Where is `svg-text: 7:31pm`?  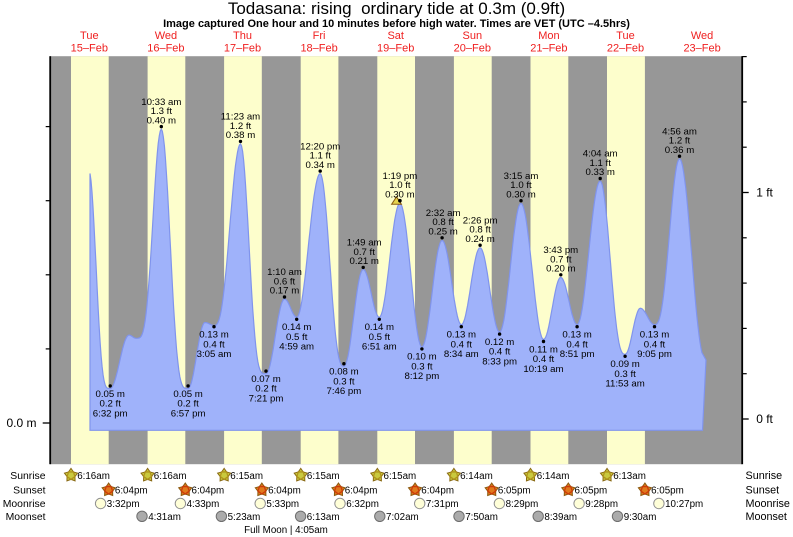 svg-text: 7:31pm is located at coordinates (442, 504).